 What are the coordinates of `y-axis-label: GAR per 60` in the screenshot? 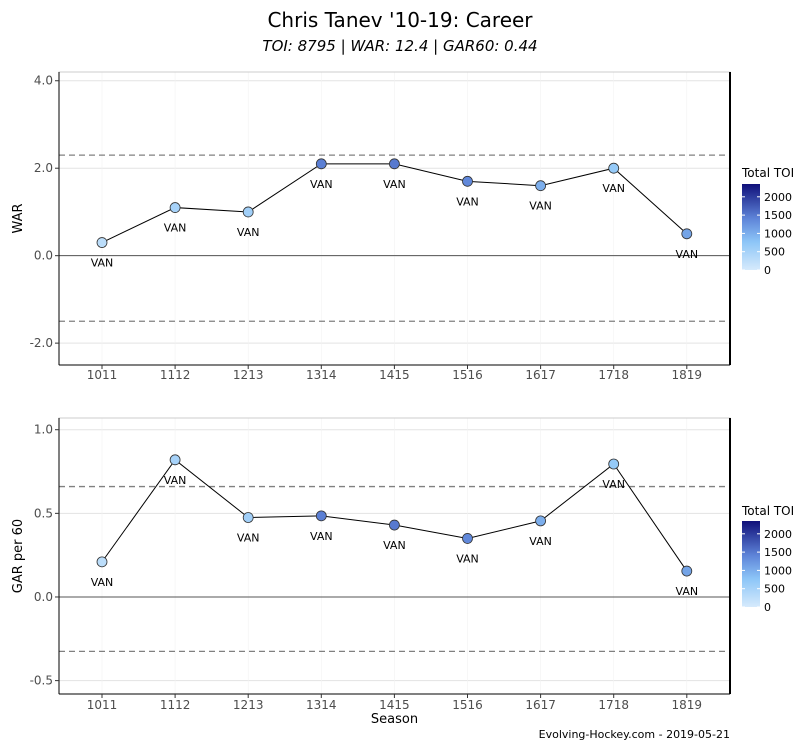 It's located at (18, 556).